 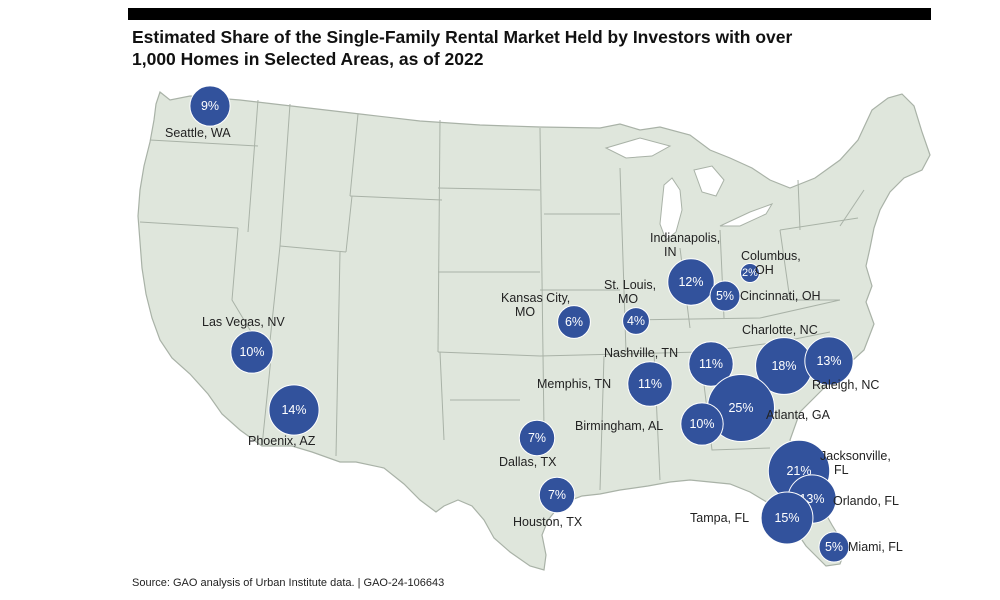 I want to click on marker-value-charlotte-nc: 18%, so click(x=783, y=366).